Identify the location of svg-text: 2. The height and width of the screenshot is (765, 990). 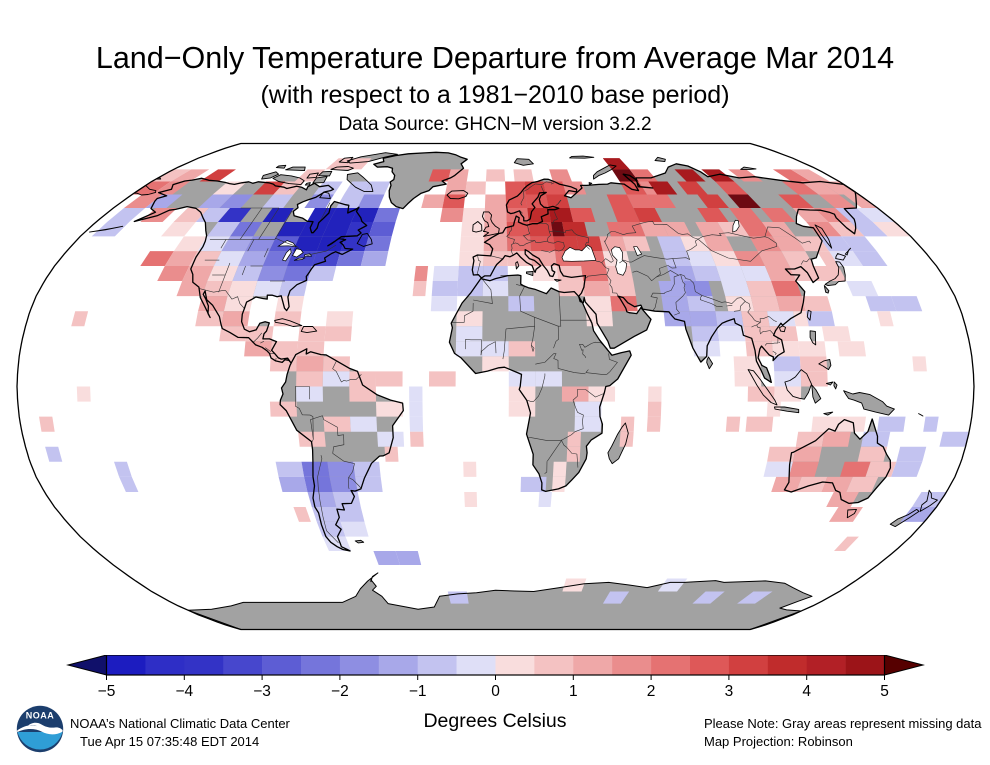
(651, 691).